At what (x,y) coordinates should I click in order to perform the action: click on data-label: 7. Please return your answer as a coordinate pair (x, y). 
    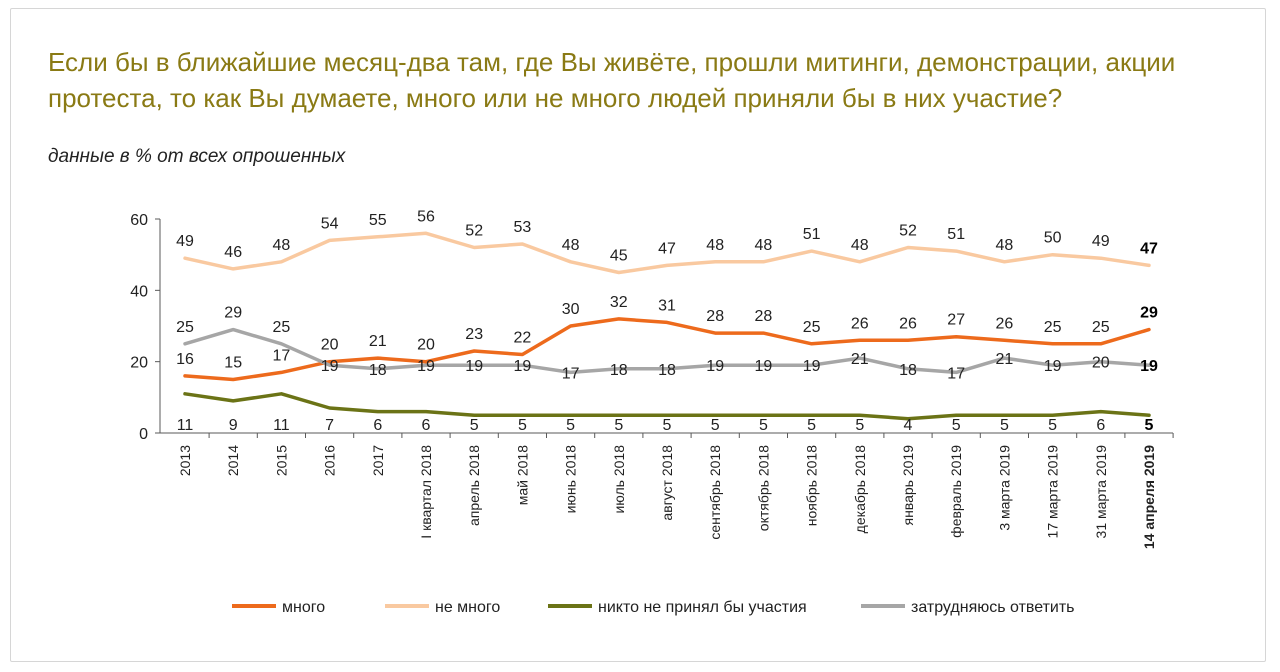
    Looking at the image, I should click on (329, 425).